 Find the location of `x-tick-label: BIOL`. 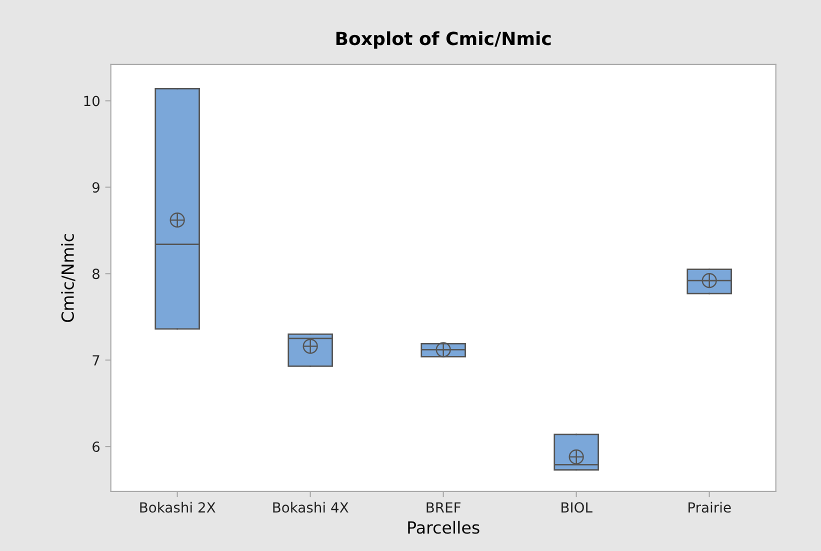

x-tick-label: BIOL is located at coordinates (577, 507).